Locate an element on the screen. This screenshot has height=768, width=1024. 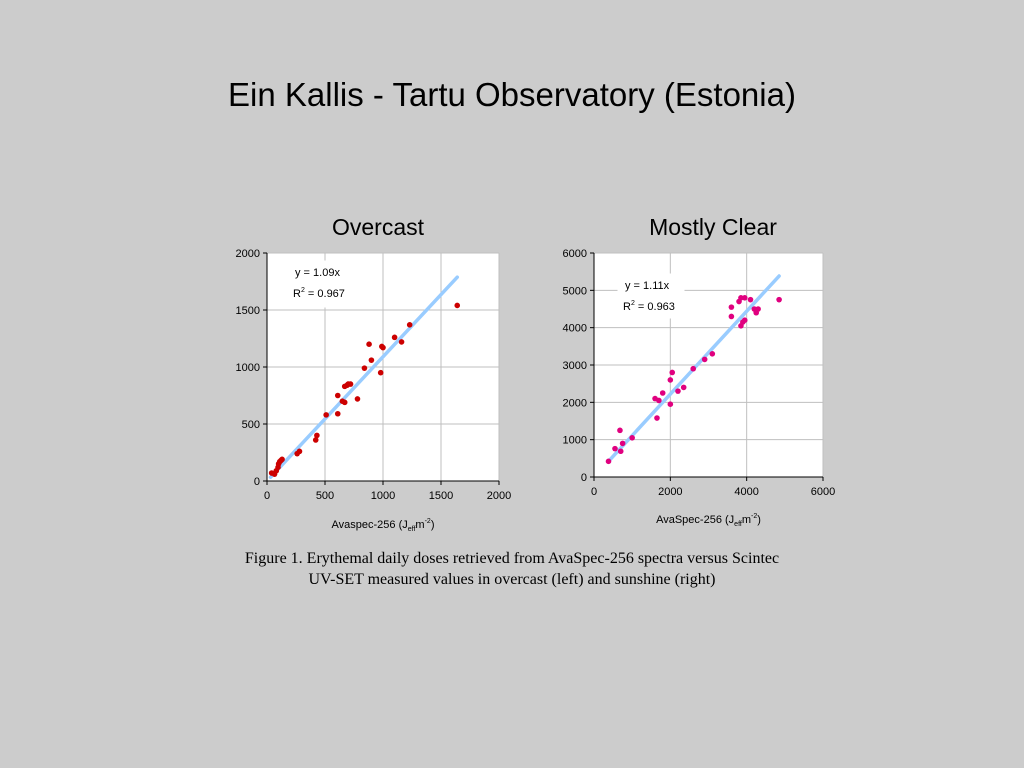
r-squared-label: R2 = 0.963 is located at coordinates (649, 306).